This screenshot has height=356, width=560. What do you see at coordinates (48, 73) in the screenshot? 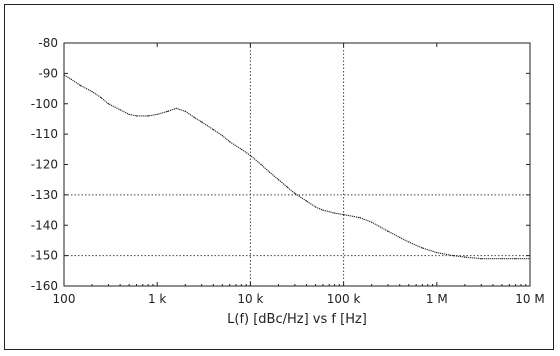
I see `y-tick-label: -90` at bounding box center [48, 73].